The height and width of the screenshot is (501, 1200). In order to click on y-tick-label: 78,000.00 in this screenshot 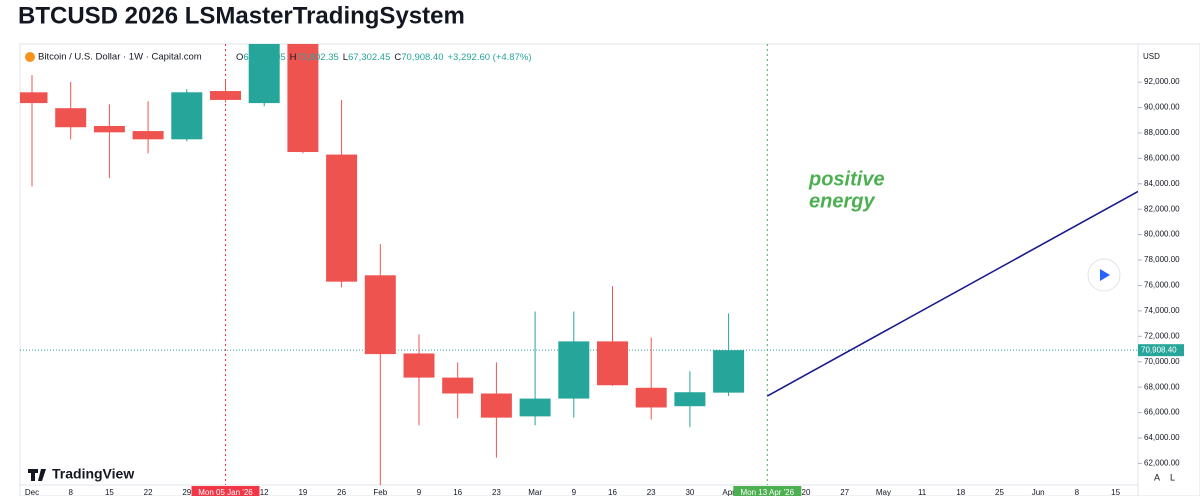, I will do `click(1162, 259)`.